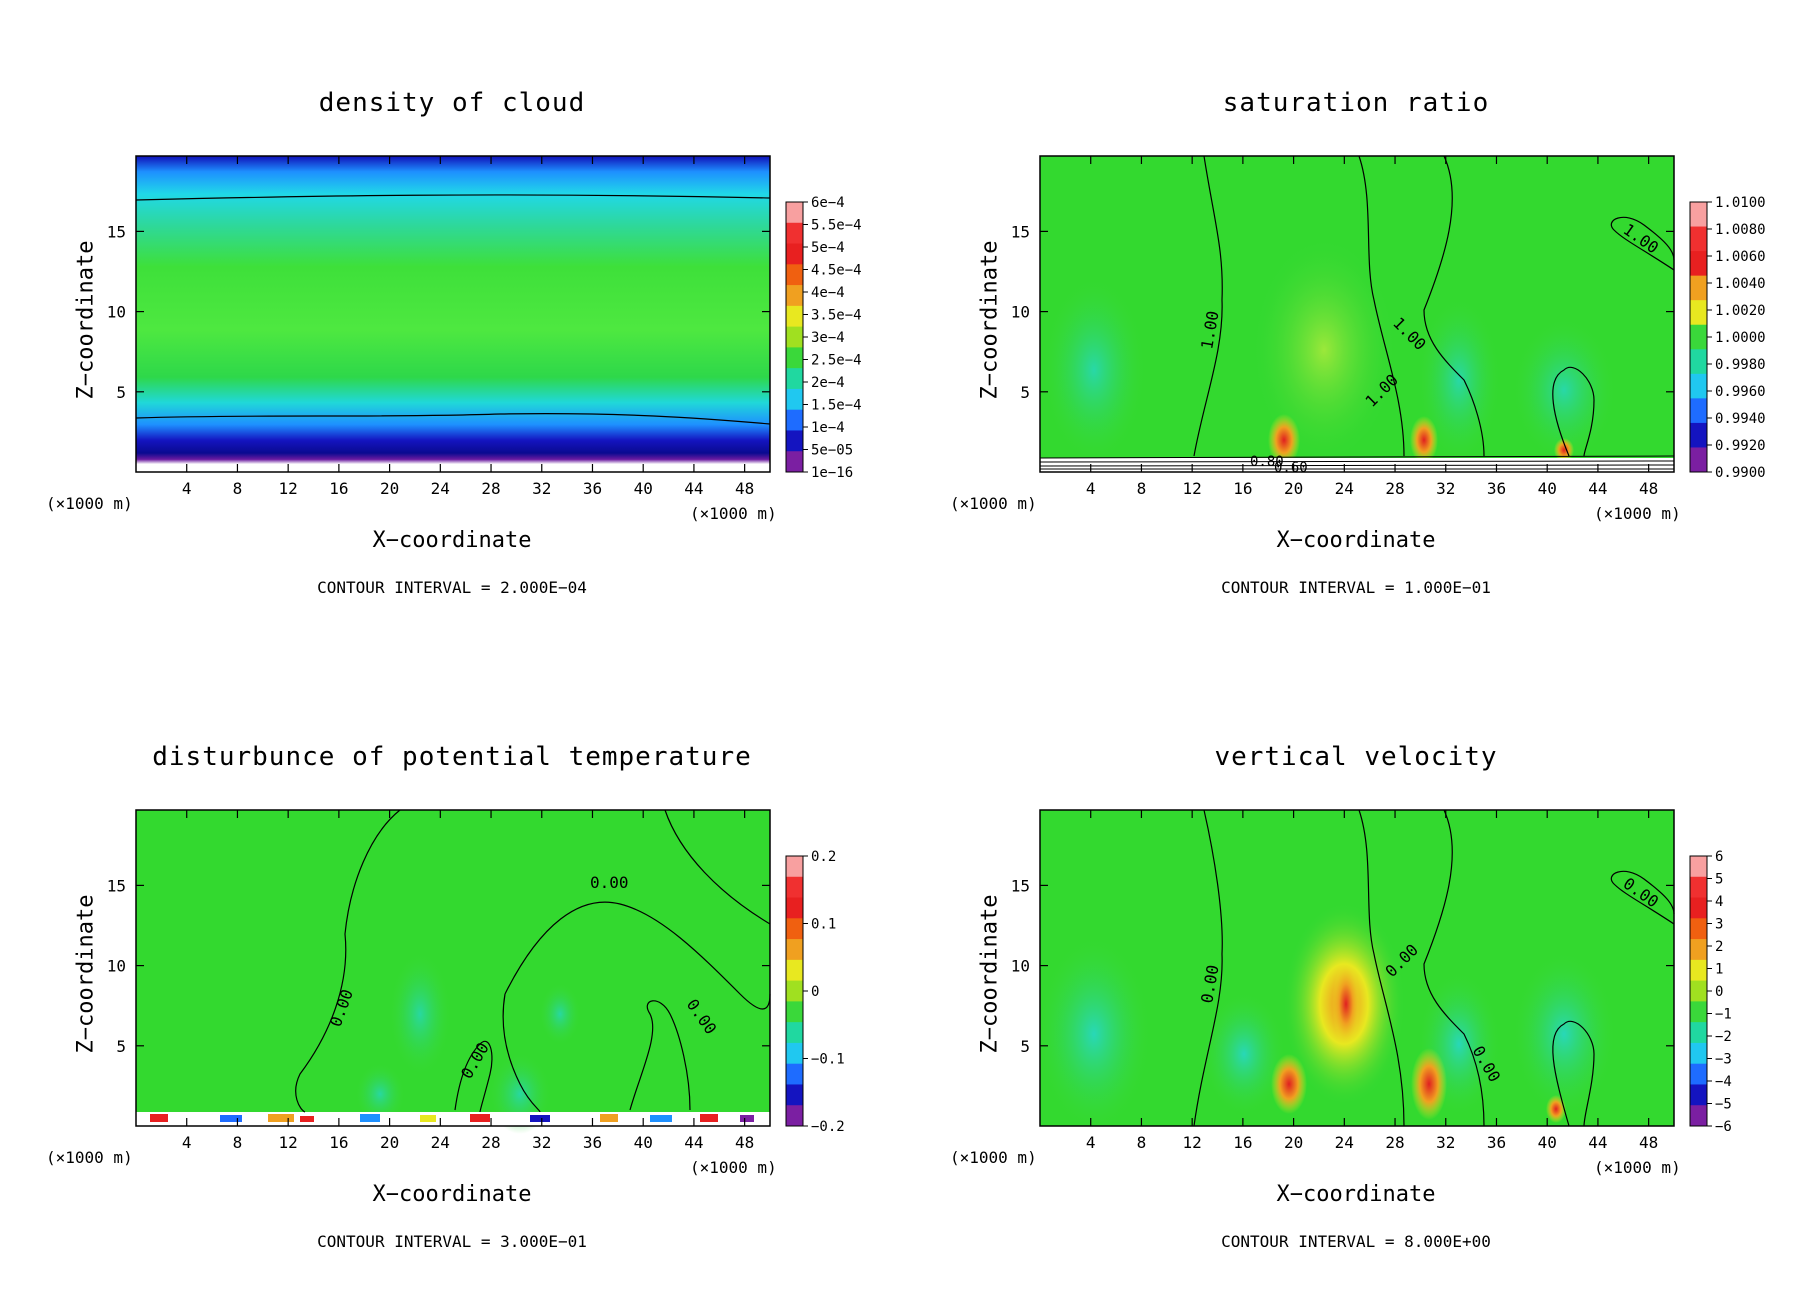  I want to click on x-unit-right: (×1000 m), so click(1637, 1167).